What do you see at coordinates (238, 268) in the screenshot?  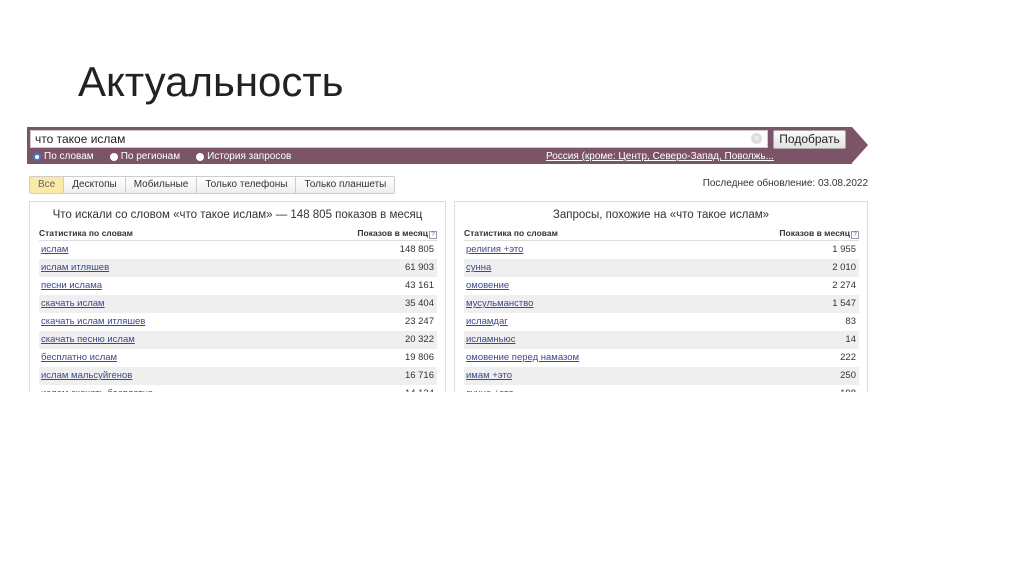 I see `table-row: ислам итляшев 61 903` at bounding box center [238, 268].